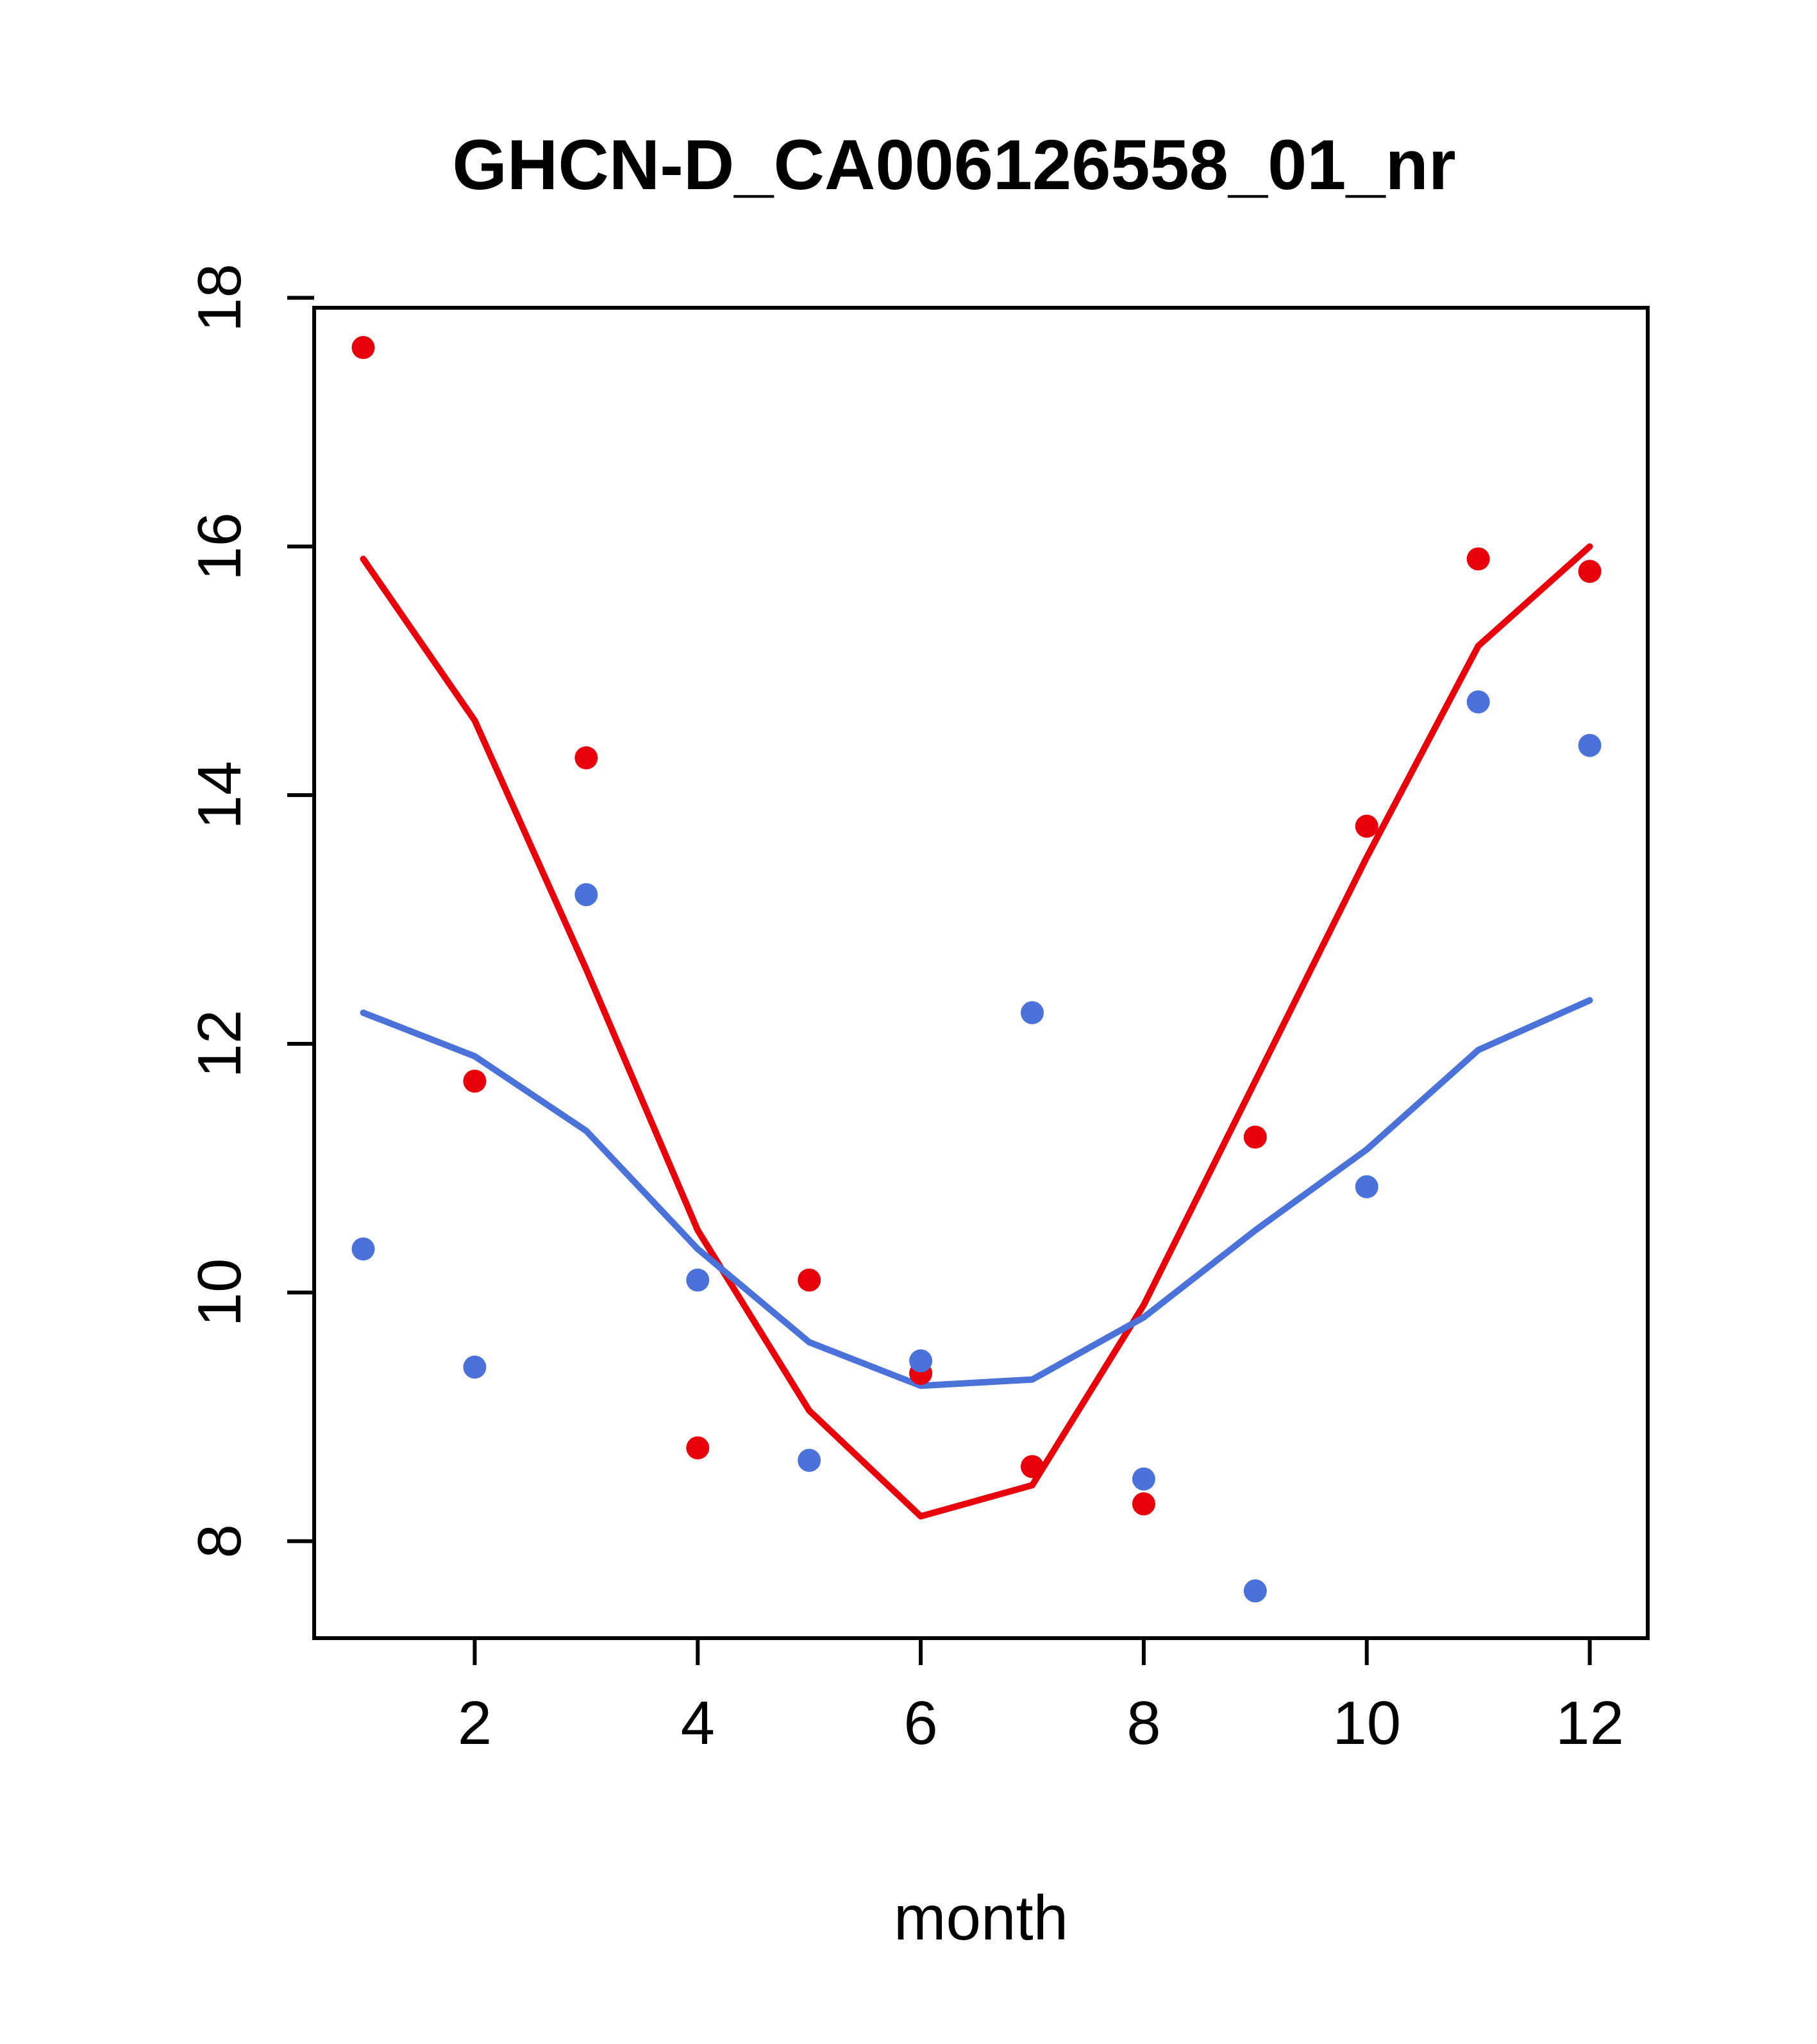  What do you see at coordinates (1367, 1723) in the screenshot?
I see `x-axis-tick-label: 10` at bounding box center [1367, 1723].